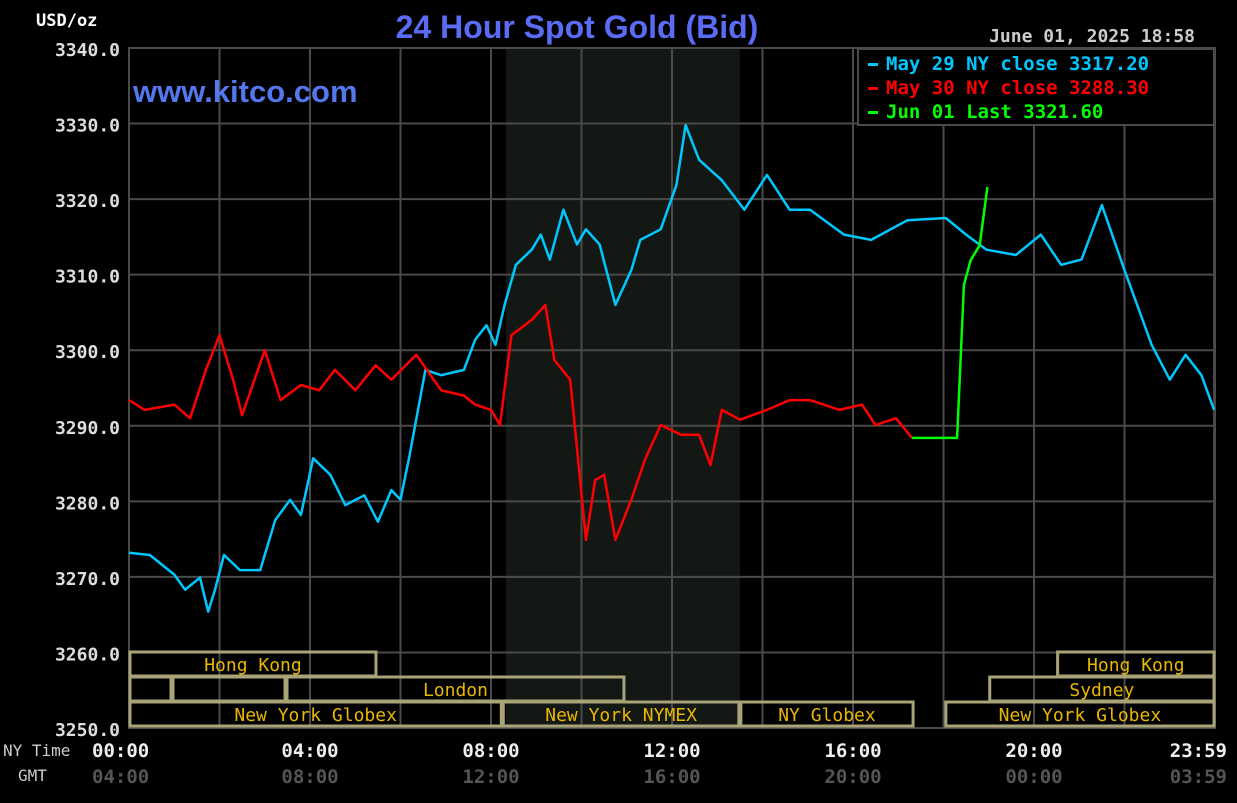 The height and width of the screenshot is (803, 1237). Describe the element at coordinates (87, 730) in the screenshot. I see `y-tick-label: 3250.0` at that location.